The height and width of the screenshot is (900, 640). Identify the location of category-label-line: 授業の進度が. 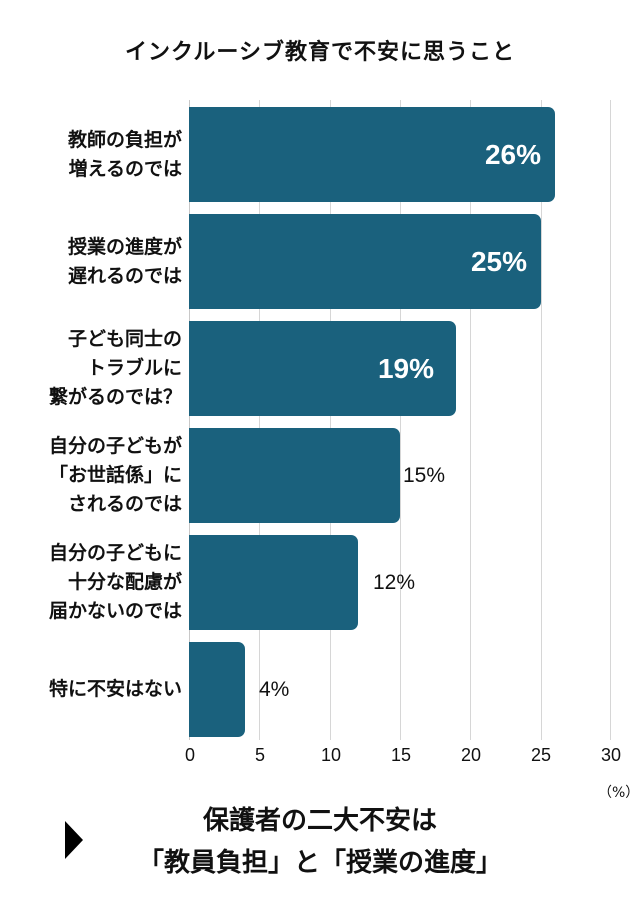
(124, 246).